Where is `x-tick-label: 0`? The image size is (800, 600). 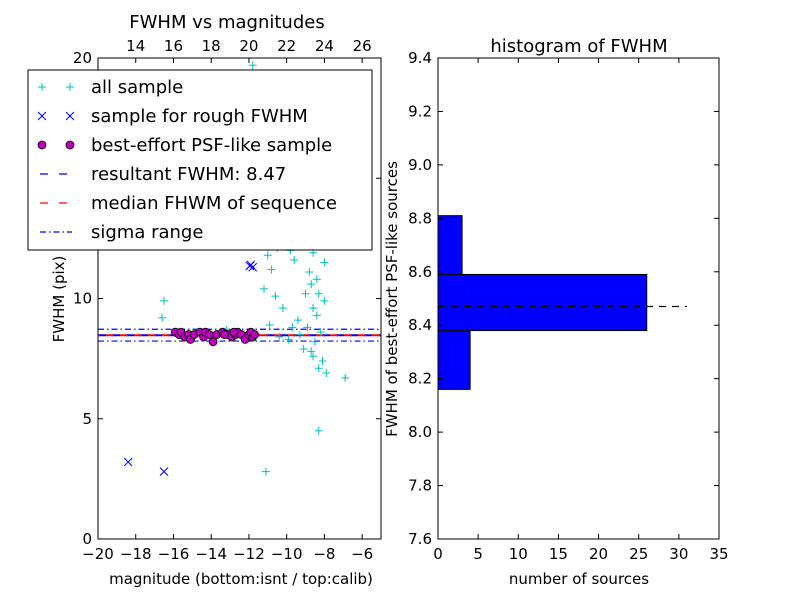
x-tick-label: 0 is located at coordinates (438, 554).